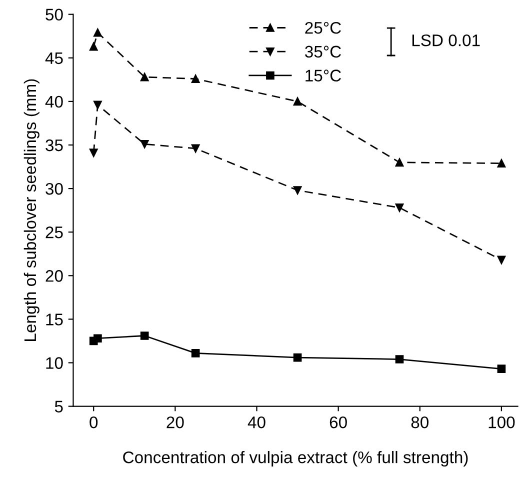  What do you see at coordinates (54, 102) in the screenshot?
I see `y-tick-label: 40` at bounding box center [54, 102].